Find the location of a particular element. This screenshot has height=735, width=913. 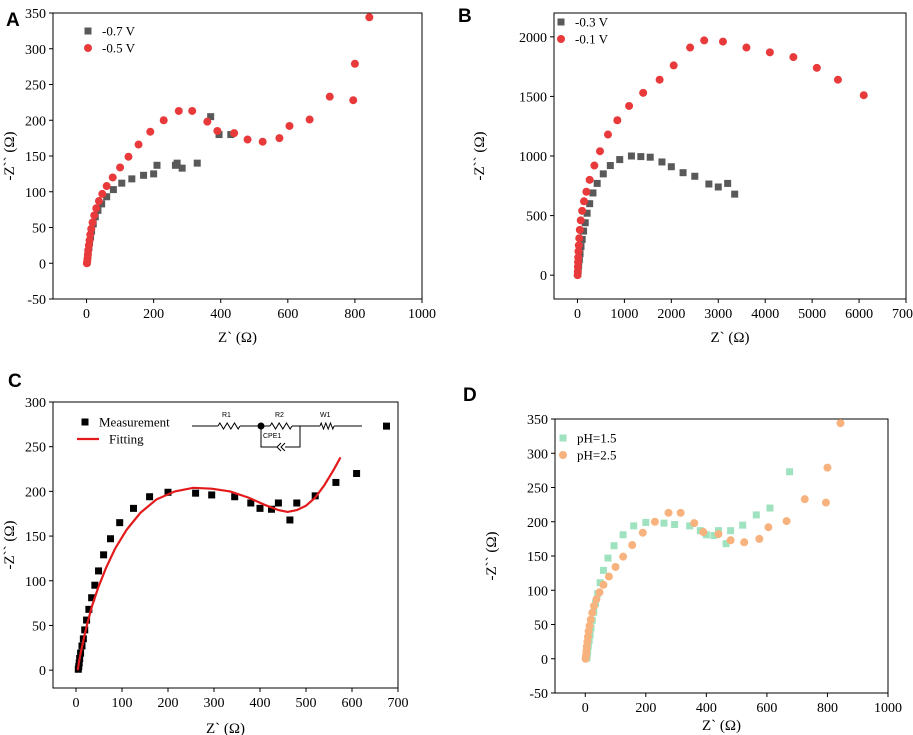

circuit-label-cpe1: CPE1 is located at coordinates (272, 436).